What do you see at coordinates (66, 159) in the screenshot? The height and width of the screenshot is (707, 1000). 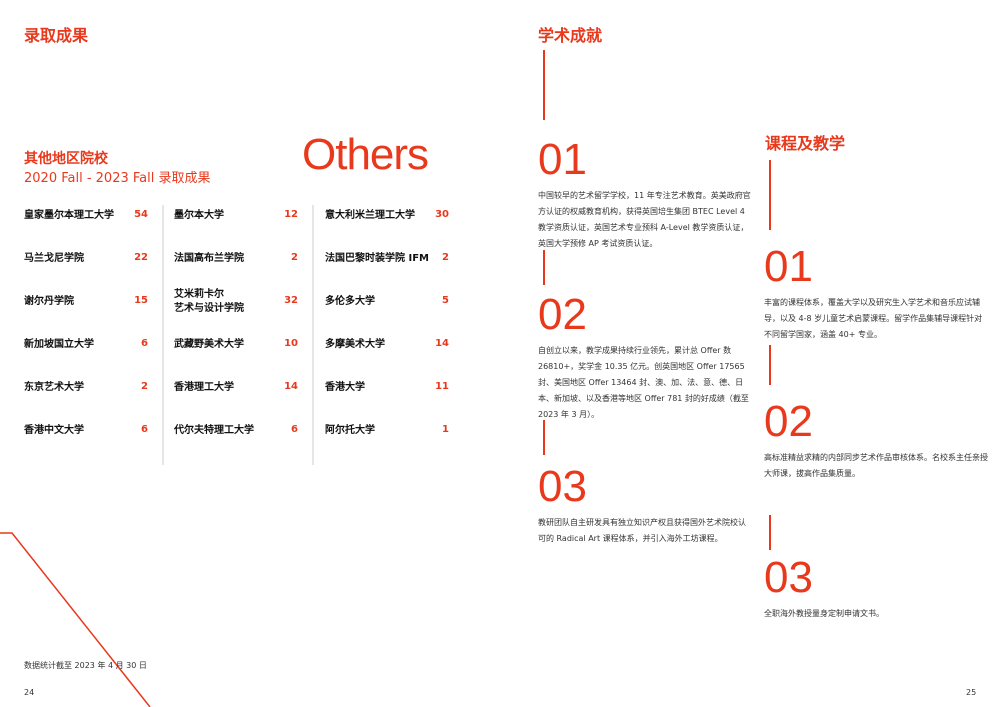 I see `heading: 其他地区院校` at bounding box center [66, 159].